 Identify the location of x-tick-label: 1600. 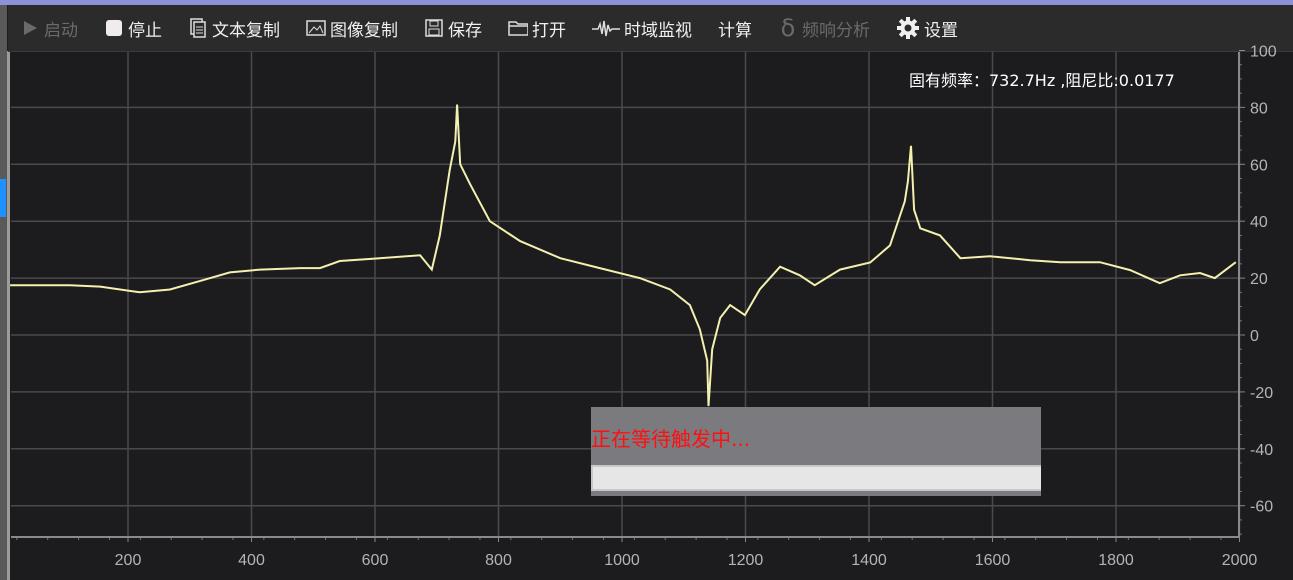
(993, 560).